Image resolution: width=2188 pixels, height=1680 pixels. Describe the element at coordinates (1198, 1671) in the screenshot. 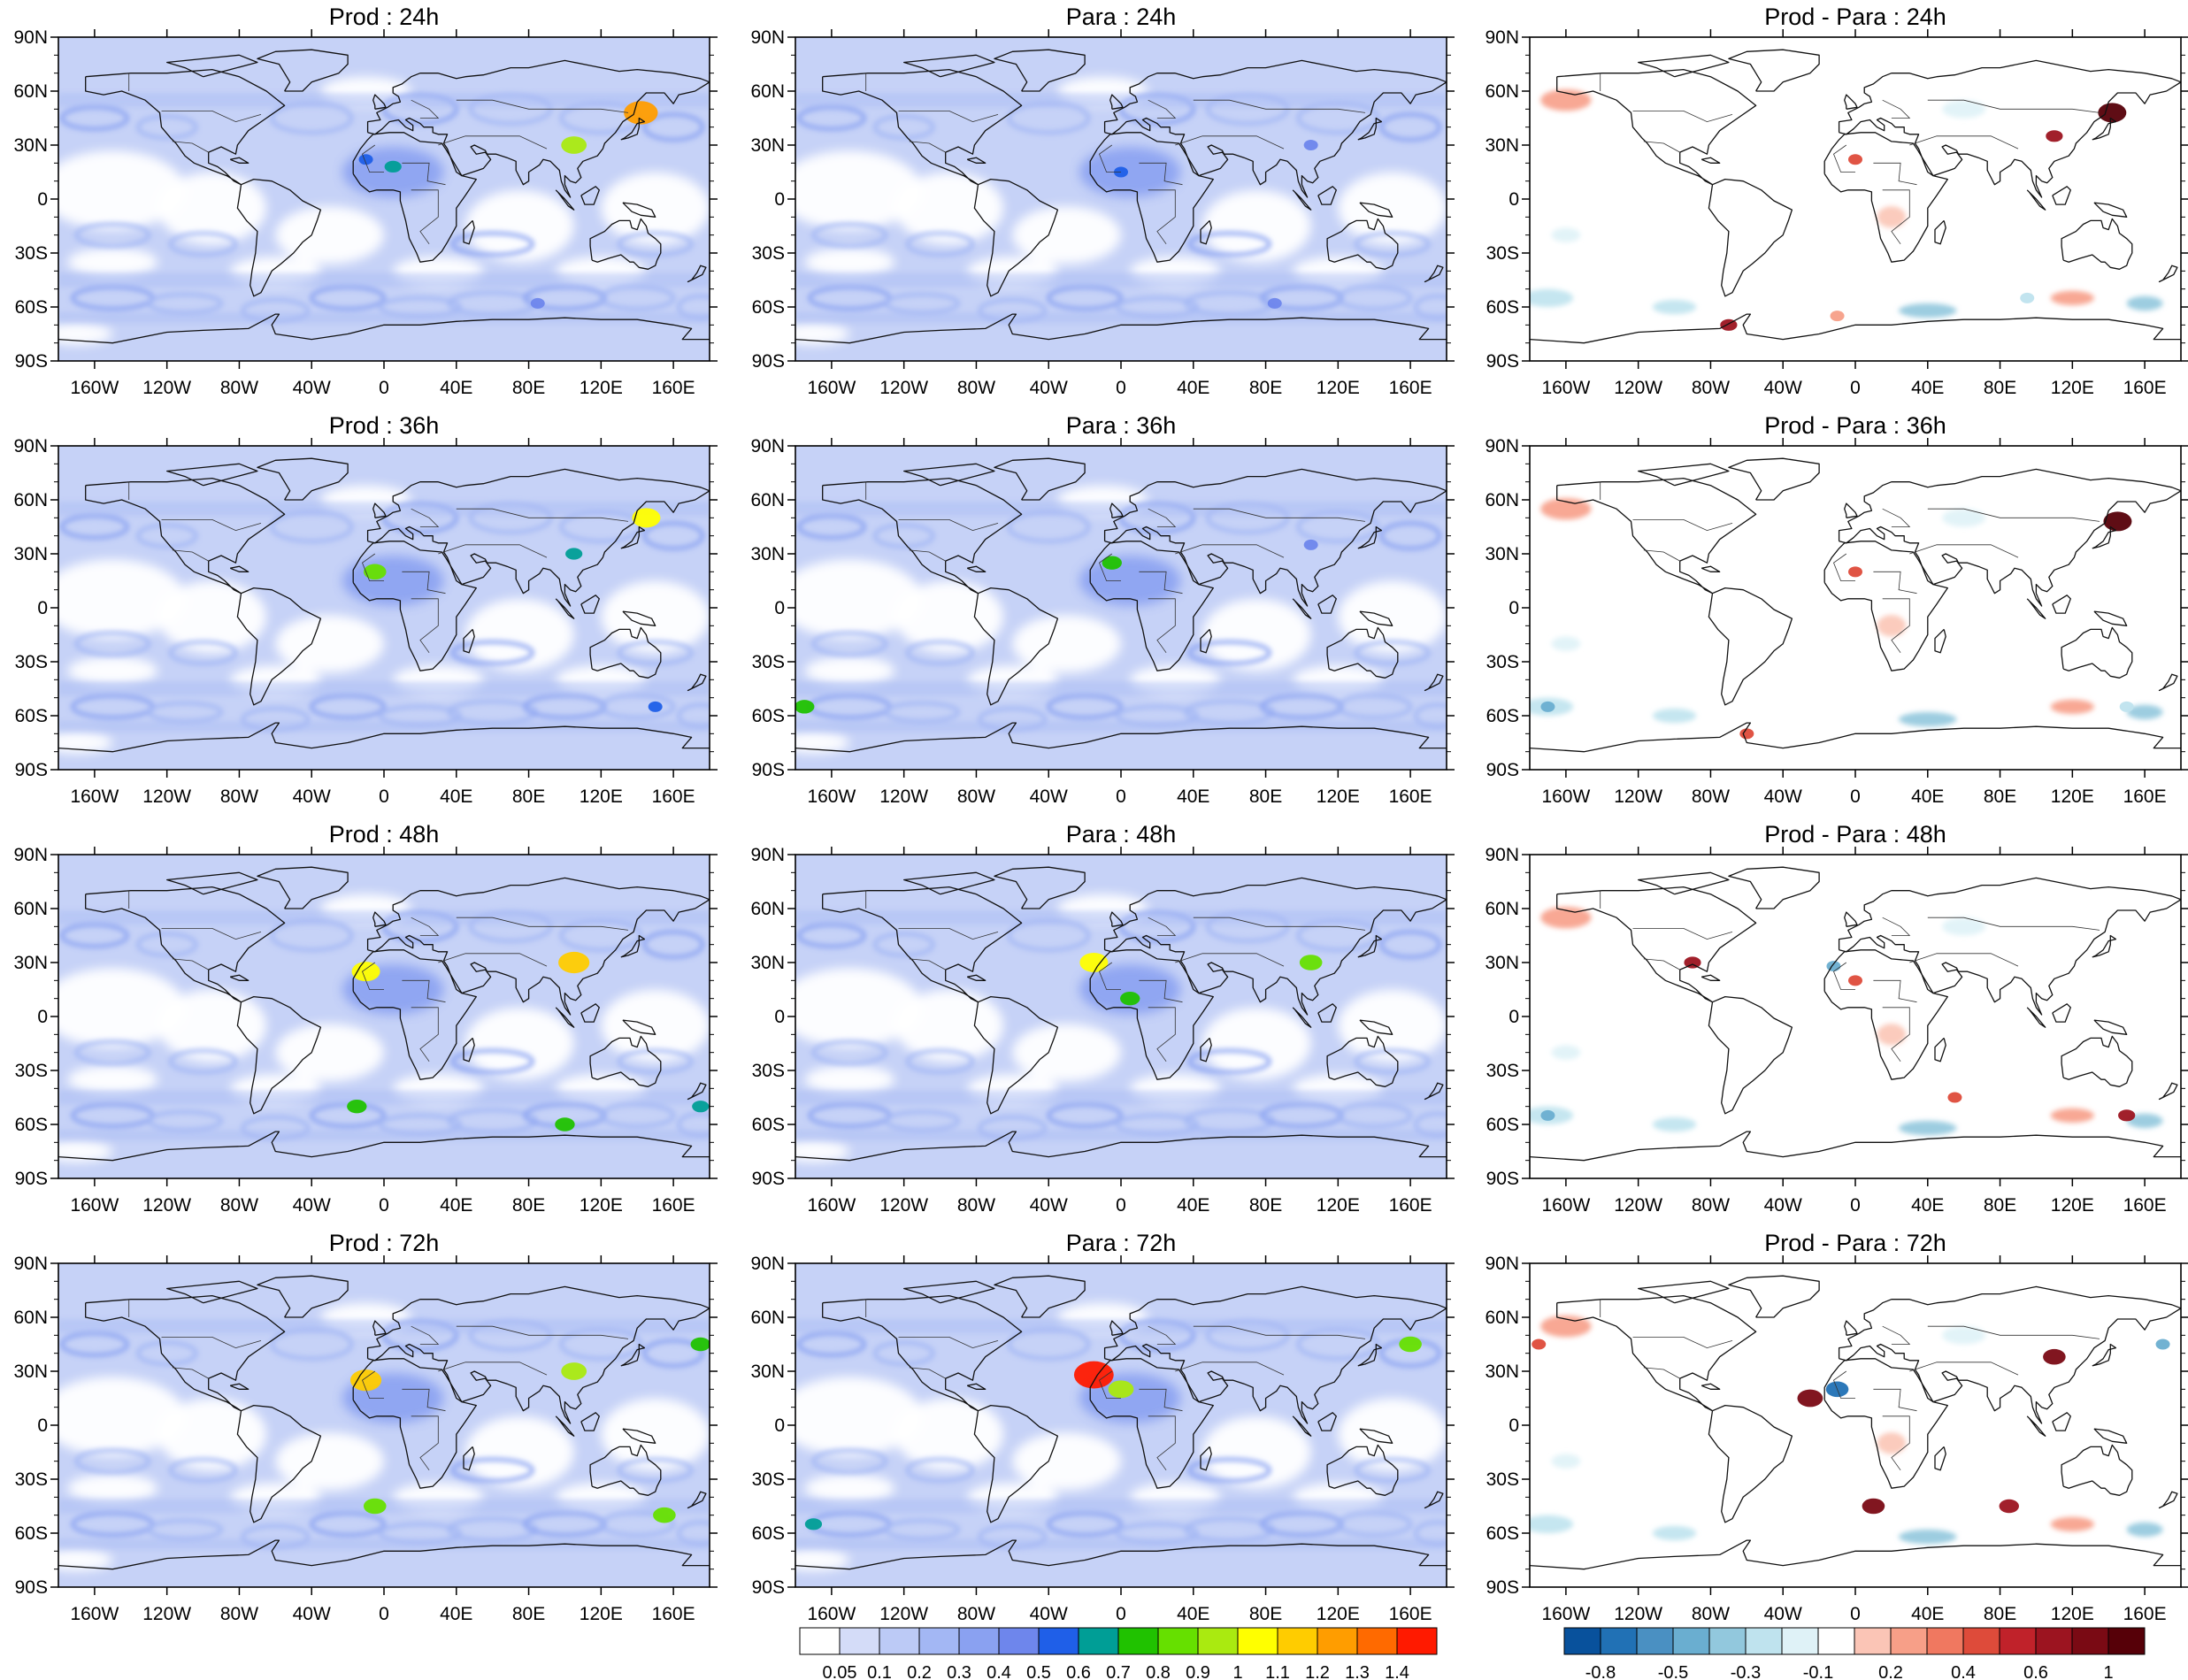

I see `colorbar-label: 0.9` at that location.